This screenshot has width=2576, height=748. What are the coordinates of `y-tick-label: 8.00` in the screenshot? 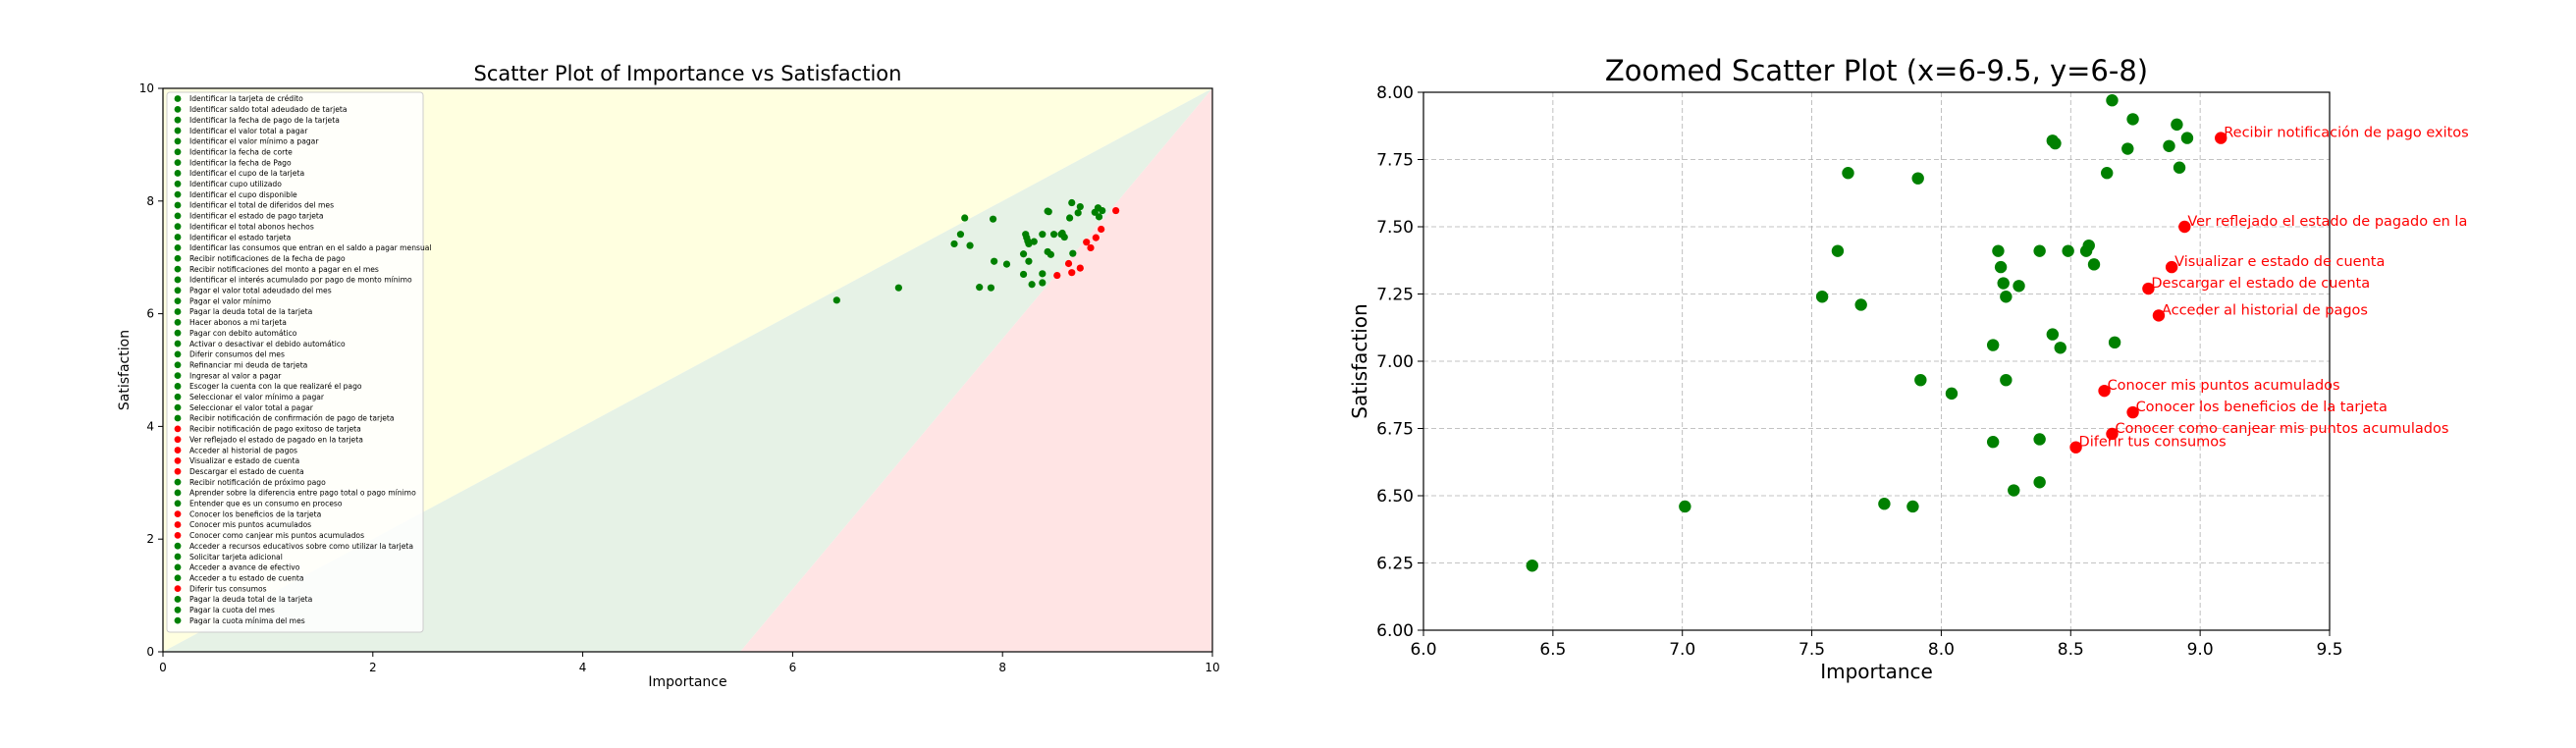 It's located at (1395, 93).